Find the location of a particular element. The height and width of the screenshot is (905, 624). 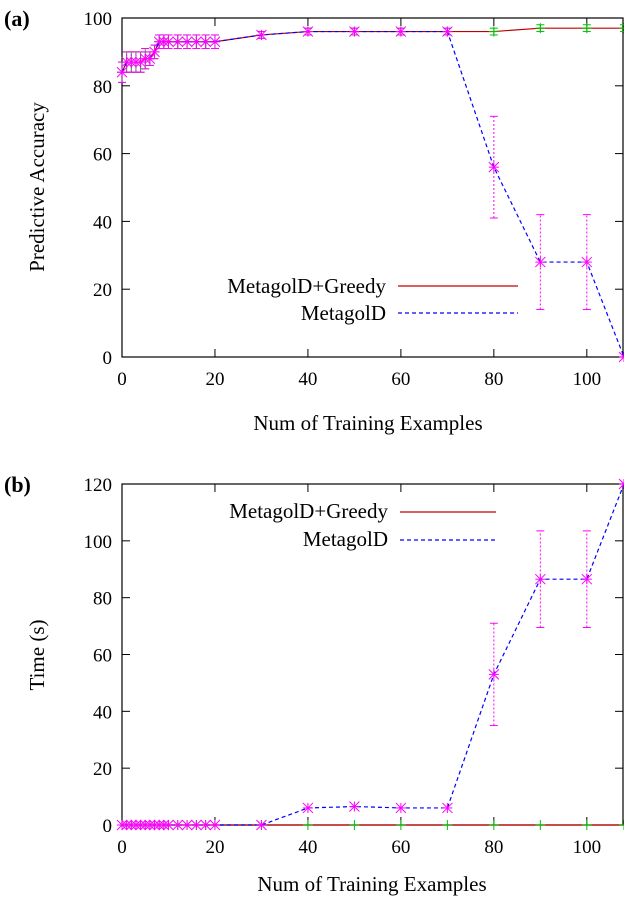

panel-a-x-tick-label: 40 is located at coordinates (307, 379).